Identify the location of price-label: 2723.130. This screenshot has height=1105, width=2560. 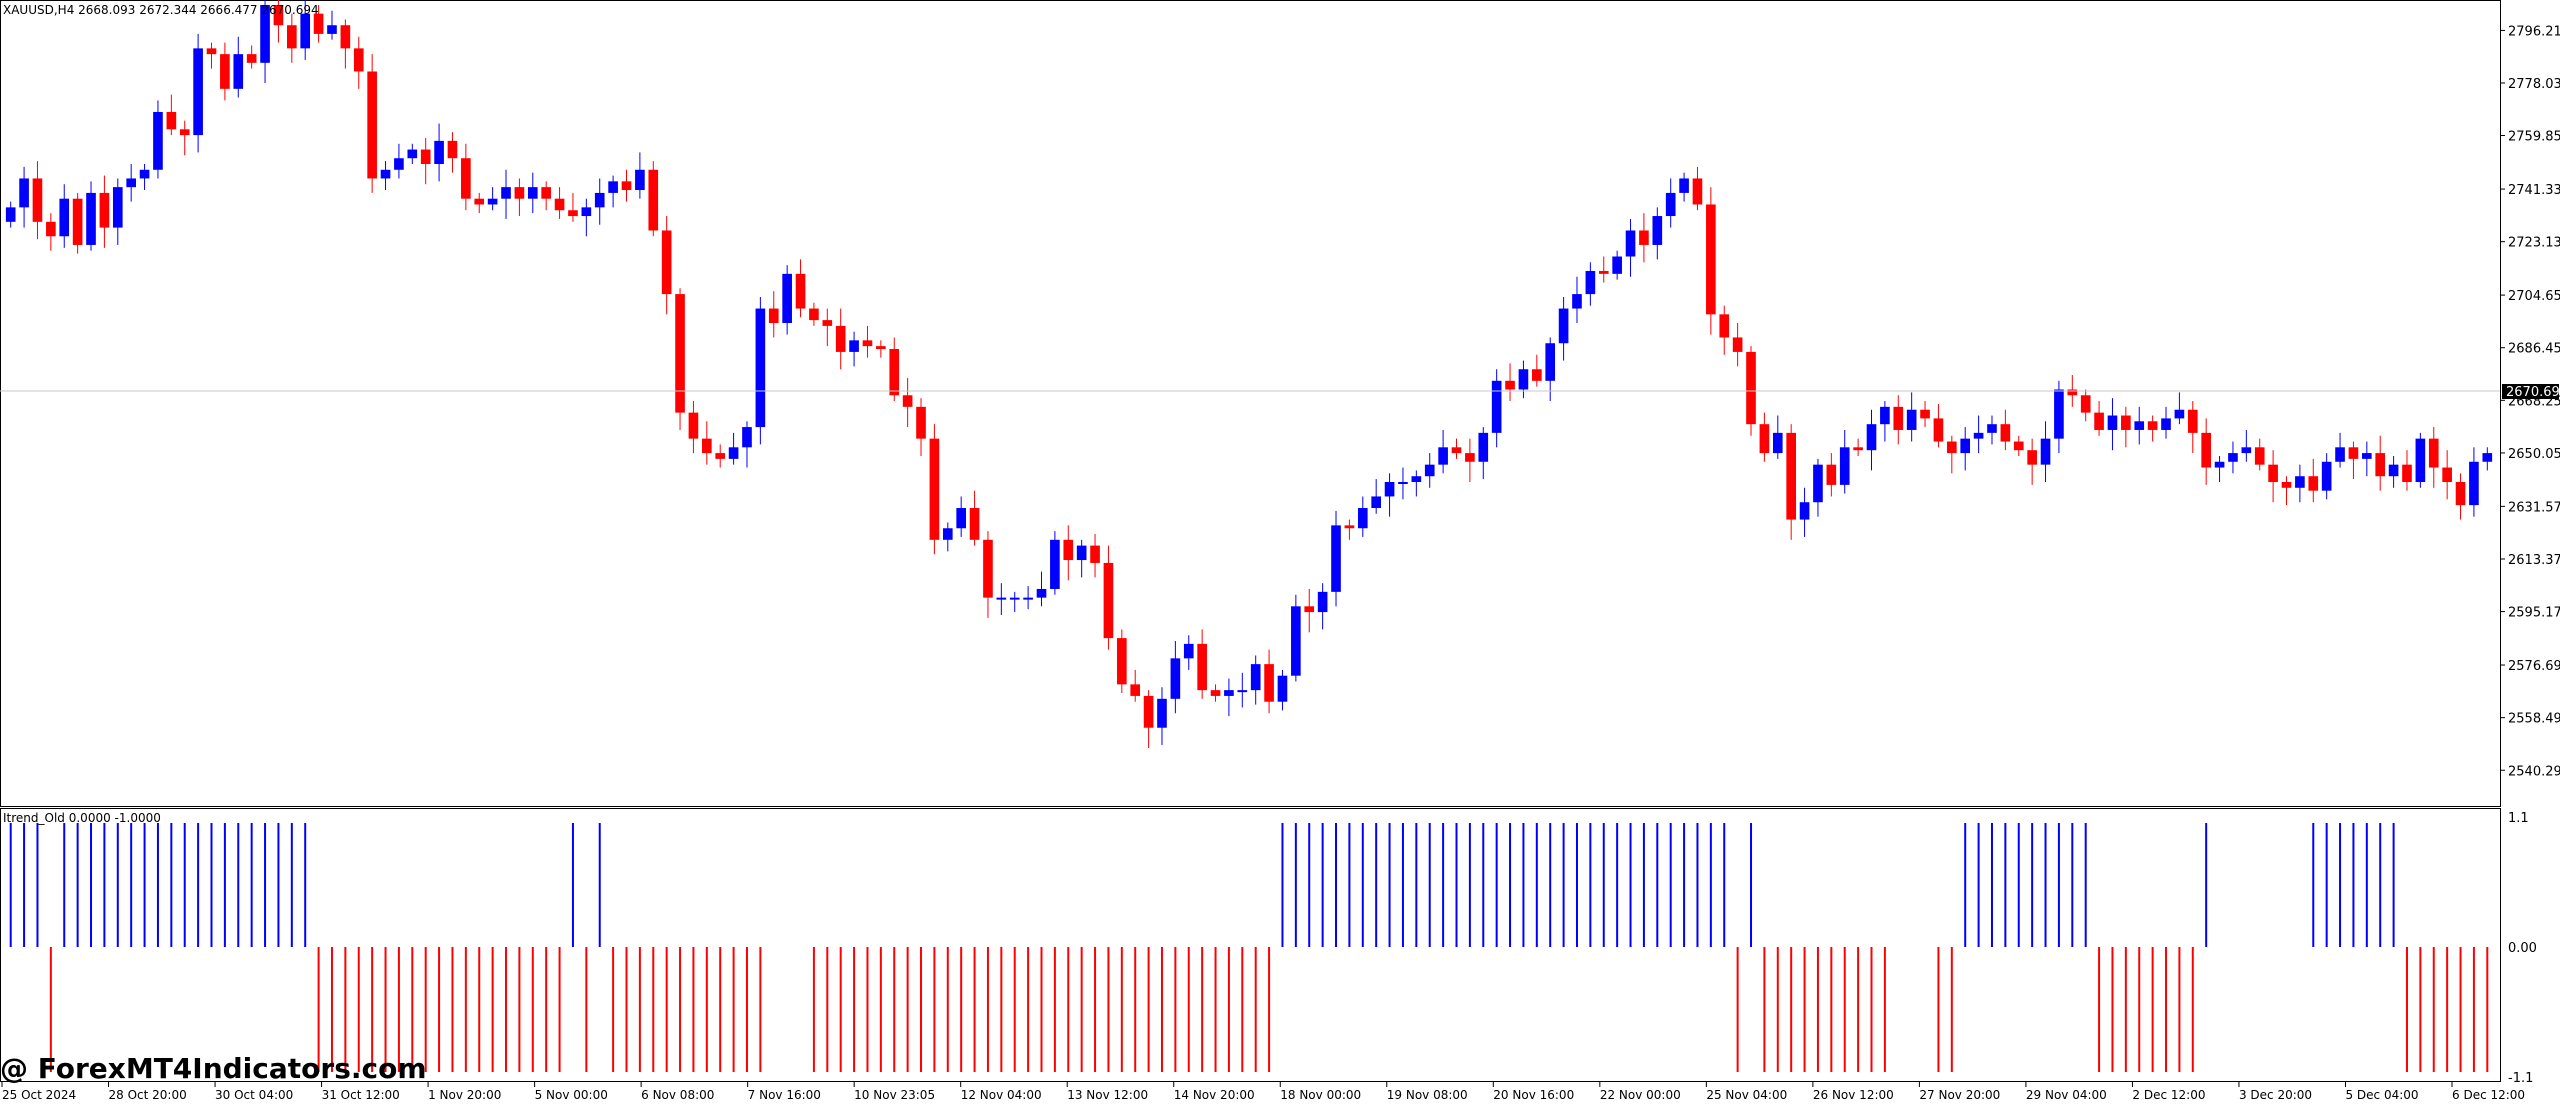
(2534, 243).